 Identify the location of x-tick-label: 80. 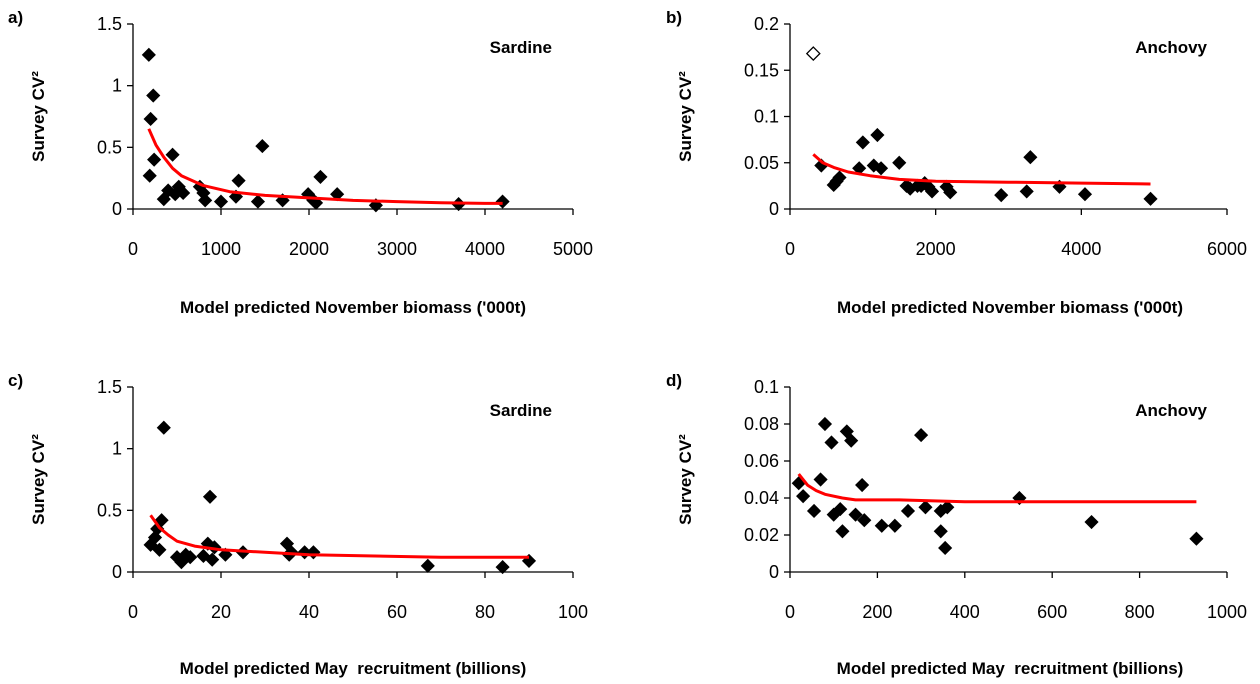
(485, 612).